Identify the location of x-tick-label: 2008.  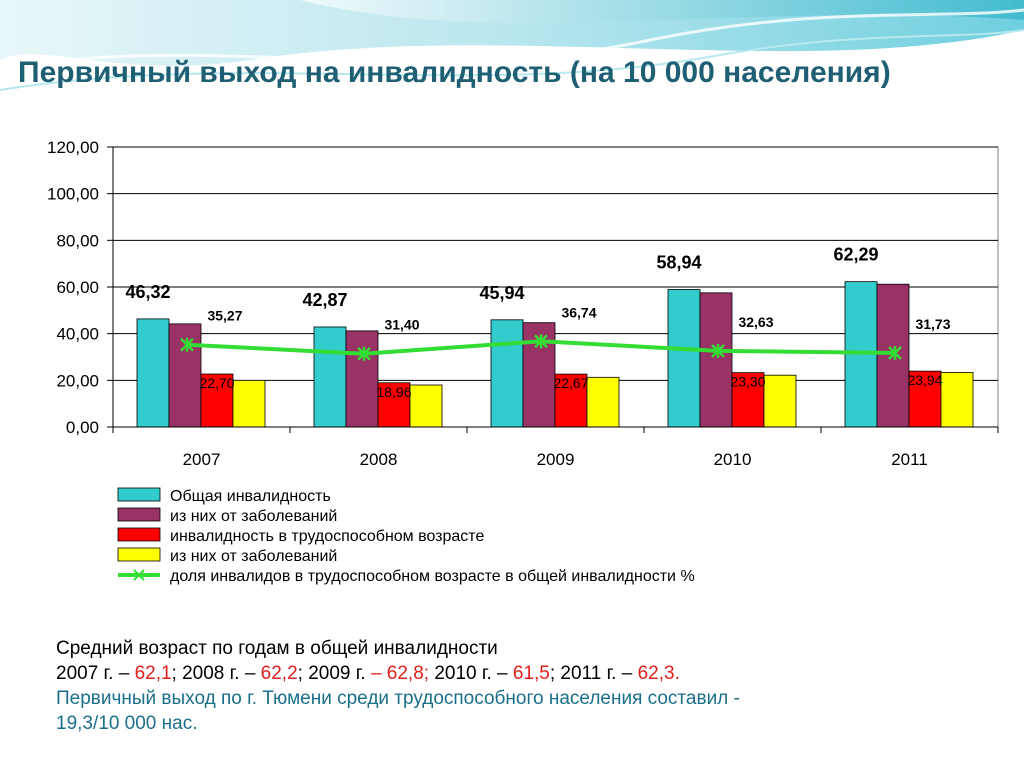
(379, 459).